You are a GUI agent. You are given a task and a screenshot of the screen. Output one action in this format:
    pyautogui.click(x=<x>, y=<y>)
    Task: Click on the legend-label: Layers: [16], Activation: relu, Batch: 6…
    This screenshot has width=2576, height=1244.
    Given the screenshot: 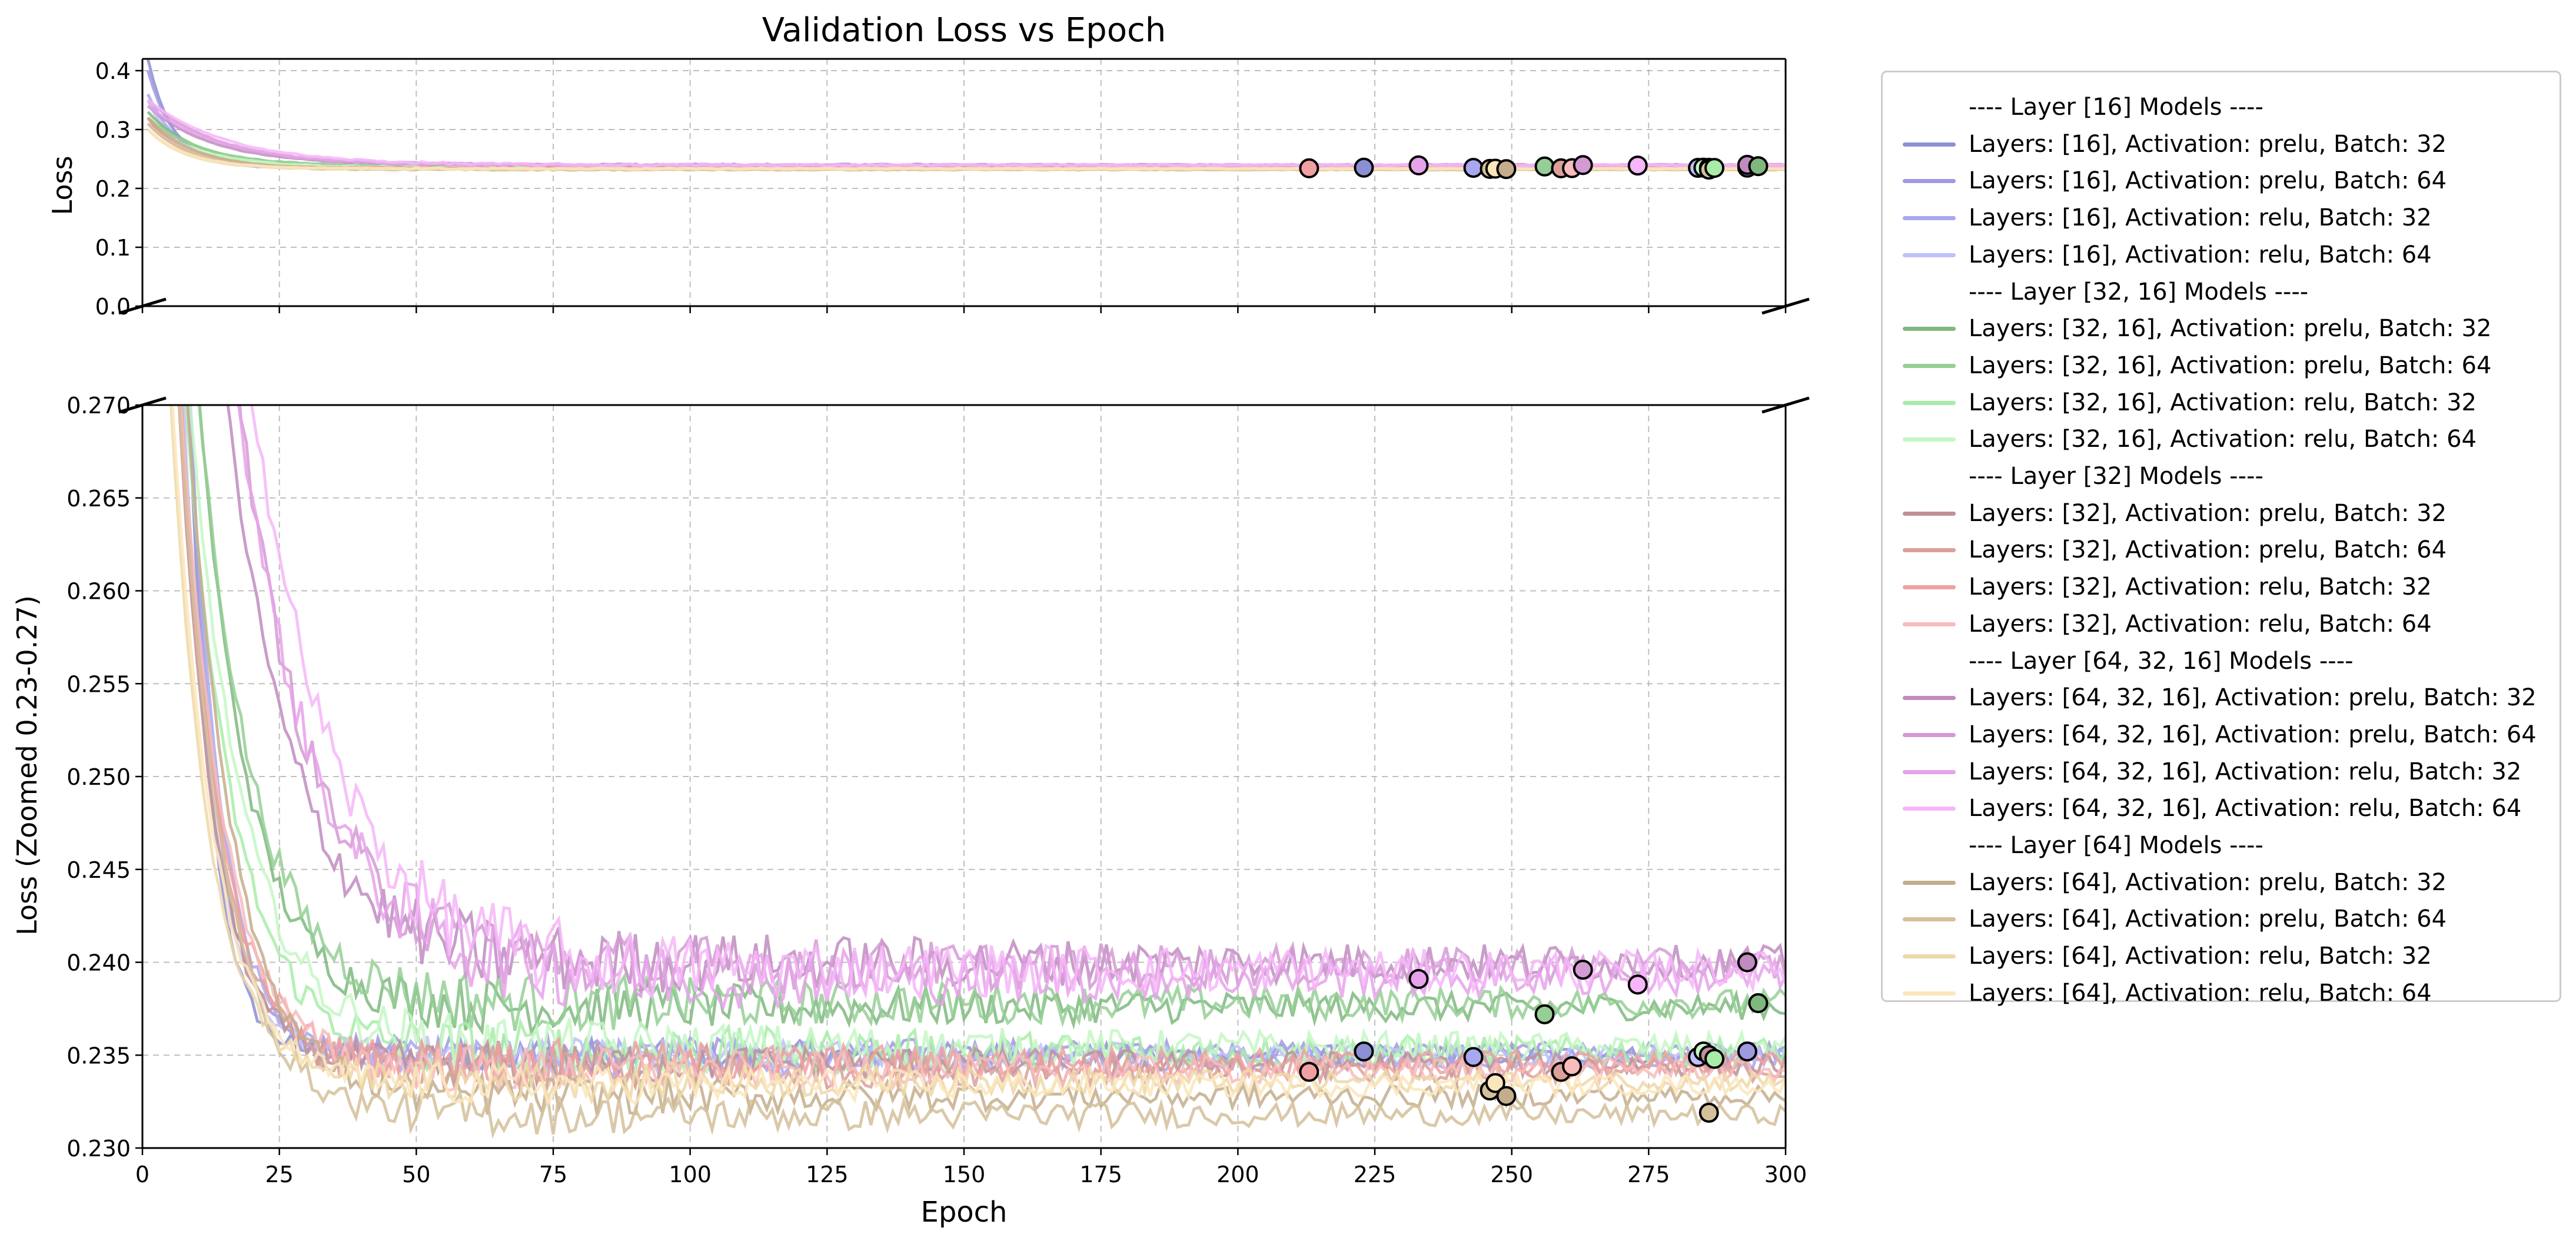 What is the action you would take?
    pyautogui.click(x=2200, y=254)
    